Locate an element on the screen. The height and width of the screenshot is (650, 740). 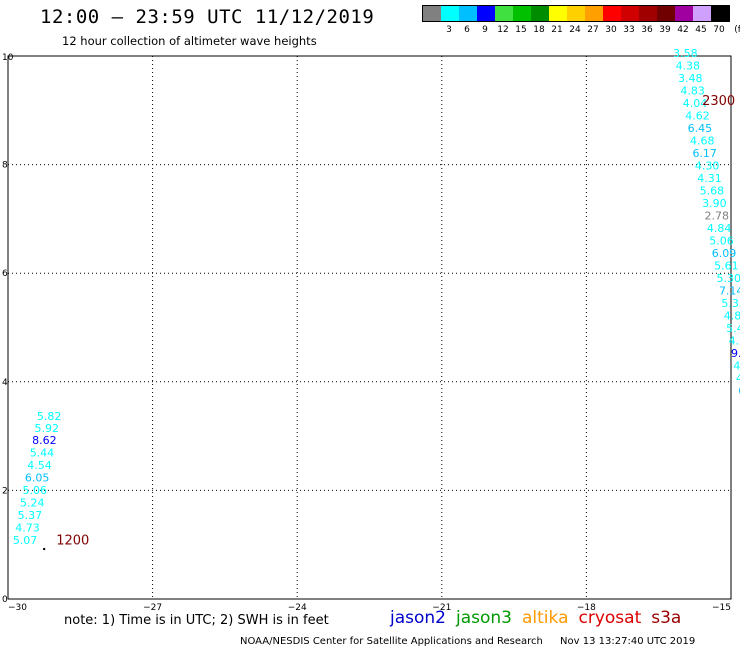
track-start-dot is located at coordinates (44, 549).